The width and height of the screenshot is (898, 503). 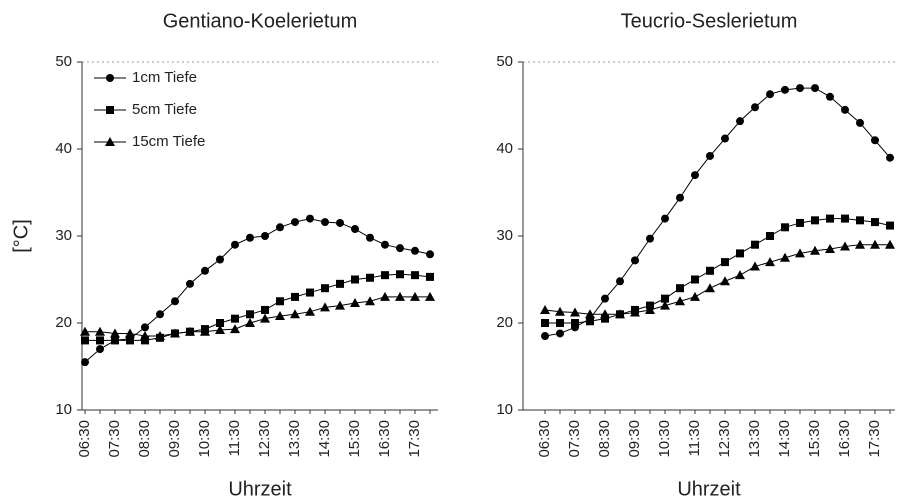 I want to click on x-tick-label: 06:30, so click(x=544, y=439).